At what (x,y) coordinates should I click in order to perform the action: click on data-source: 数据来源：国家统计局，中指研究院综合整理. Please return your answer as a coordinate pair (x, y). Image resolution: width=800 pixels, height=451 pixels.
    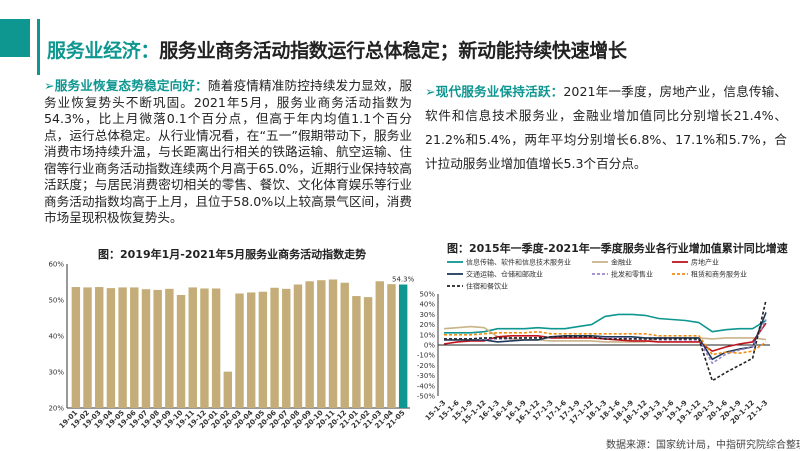
    Looking at the image, I should click on (703, 445).